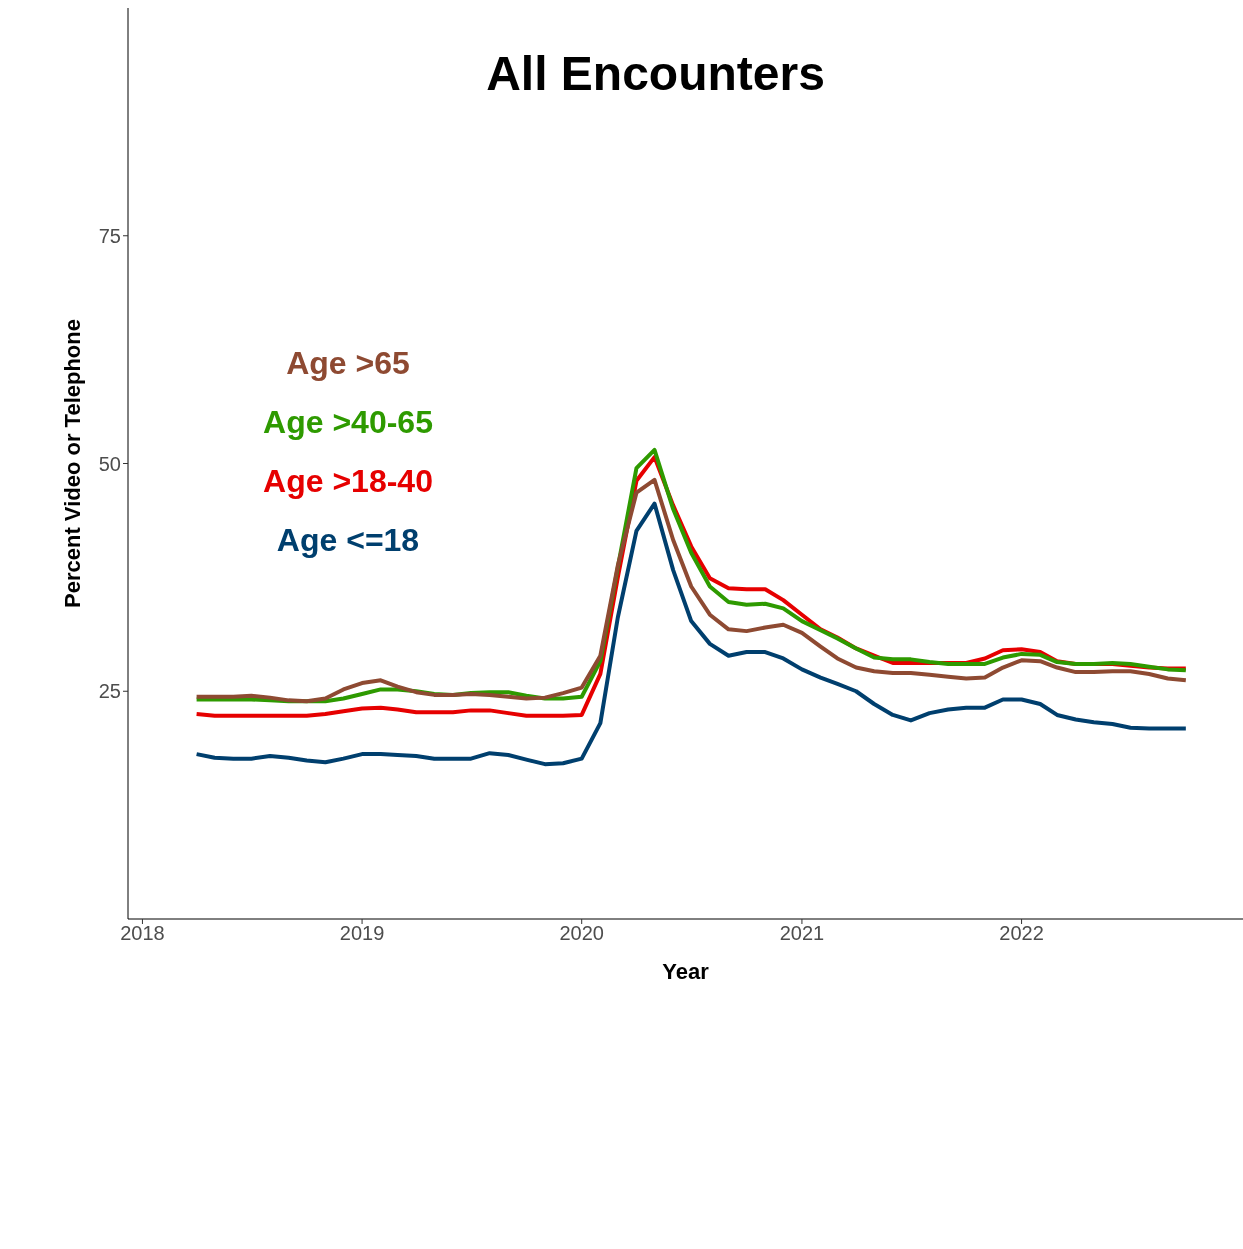  I want to click on x-tick-label: 2019, so click(362, 933).